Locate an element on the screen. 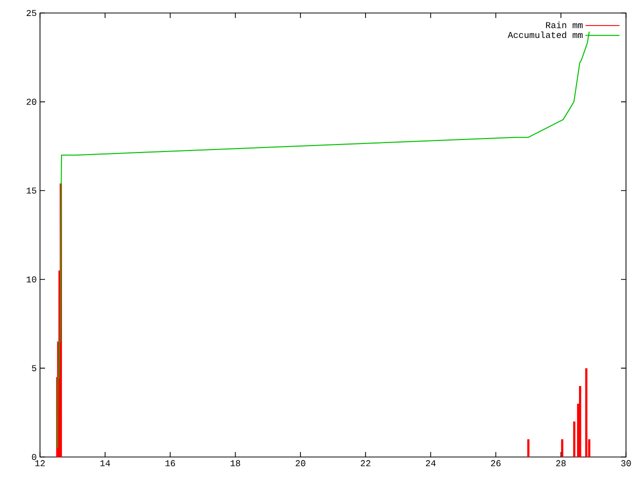 Image resolution: width=640 pixels, height=480 pixels. x-tick-label: 20 is located at coordinates (301, 463).